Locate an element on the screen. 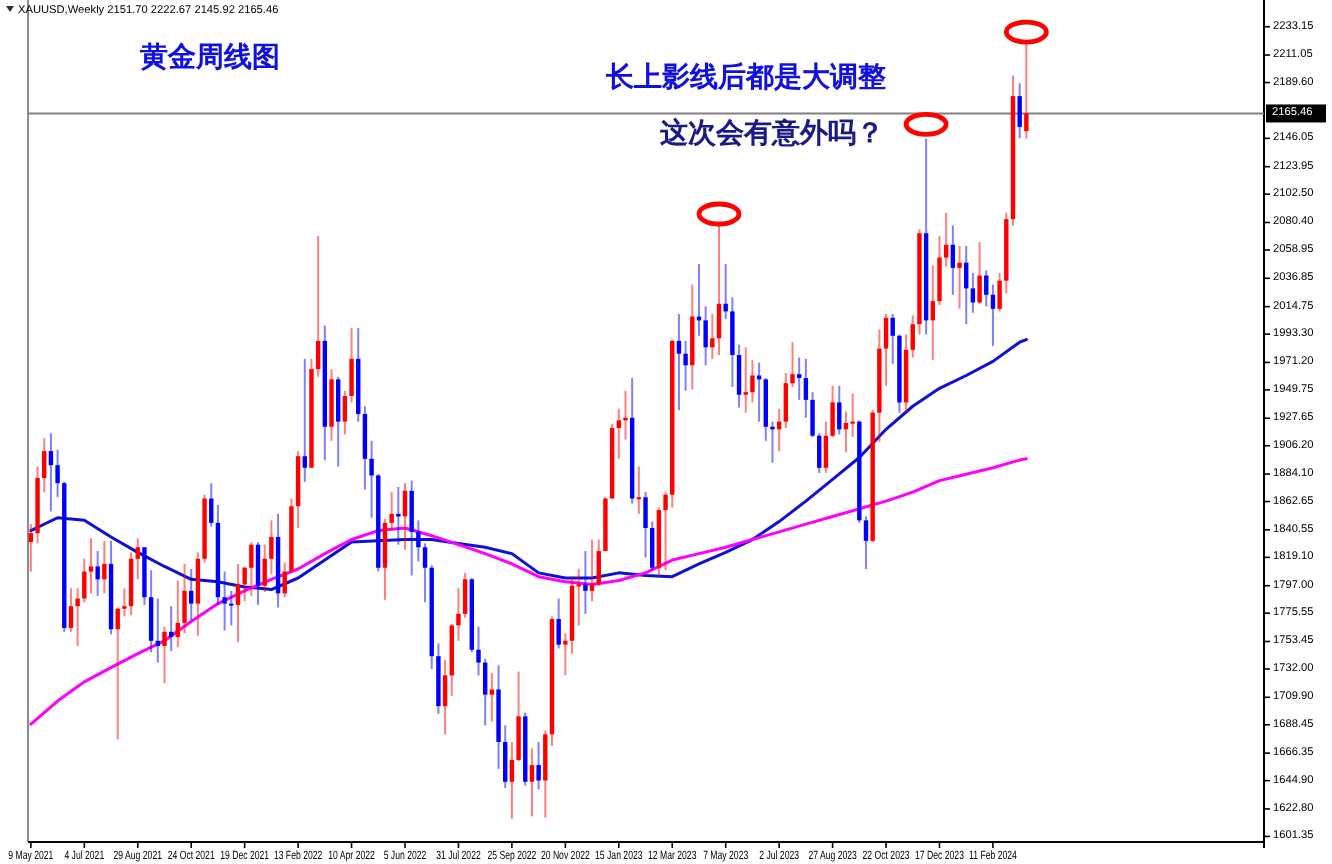 This screenshot has width=1332, height=864. title: 黄金周线图 is located at coordinates (210, 58).